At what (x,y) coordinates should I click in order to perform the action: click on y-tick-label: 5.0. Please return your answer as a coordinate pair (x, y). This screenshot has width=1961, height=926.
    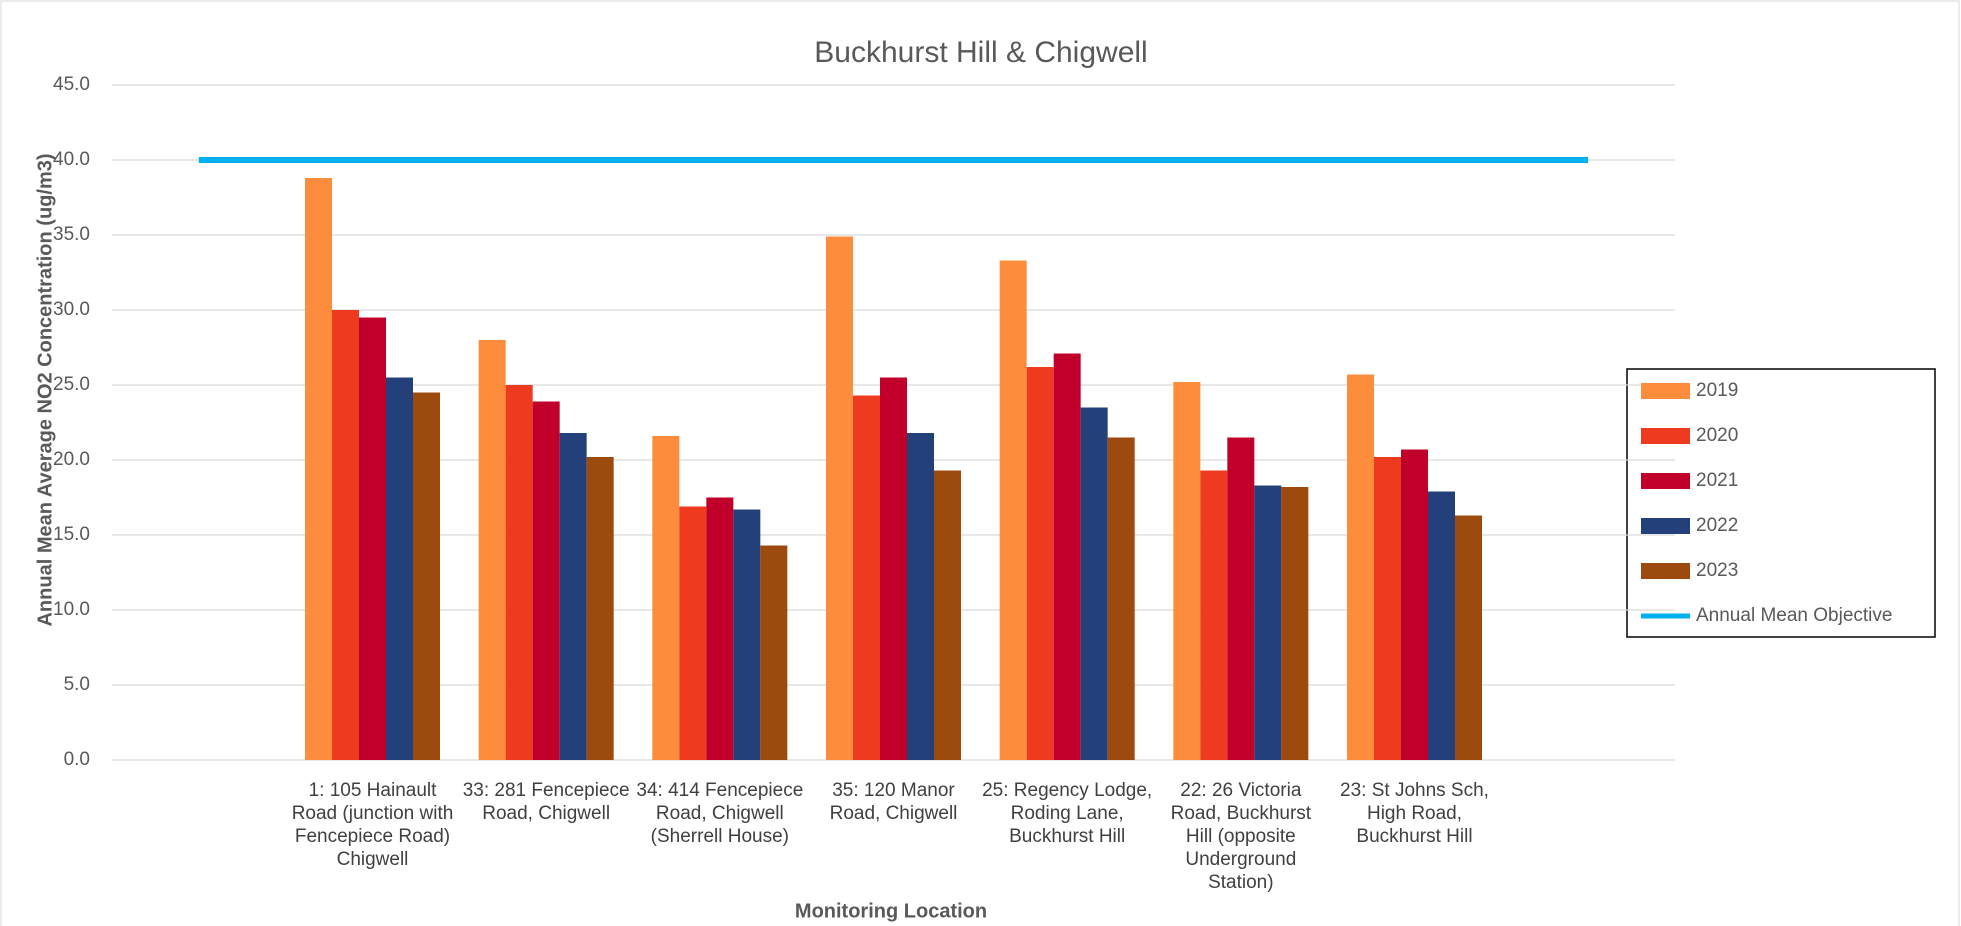
    Looking at the image, I should click on (77, 684).